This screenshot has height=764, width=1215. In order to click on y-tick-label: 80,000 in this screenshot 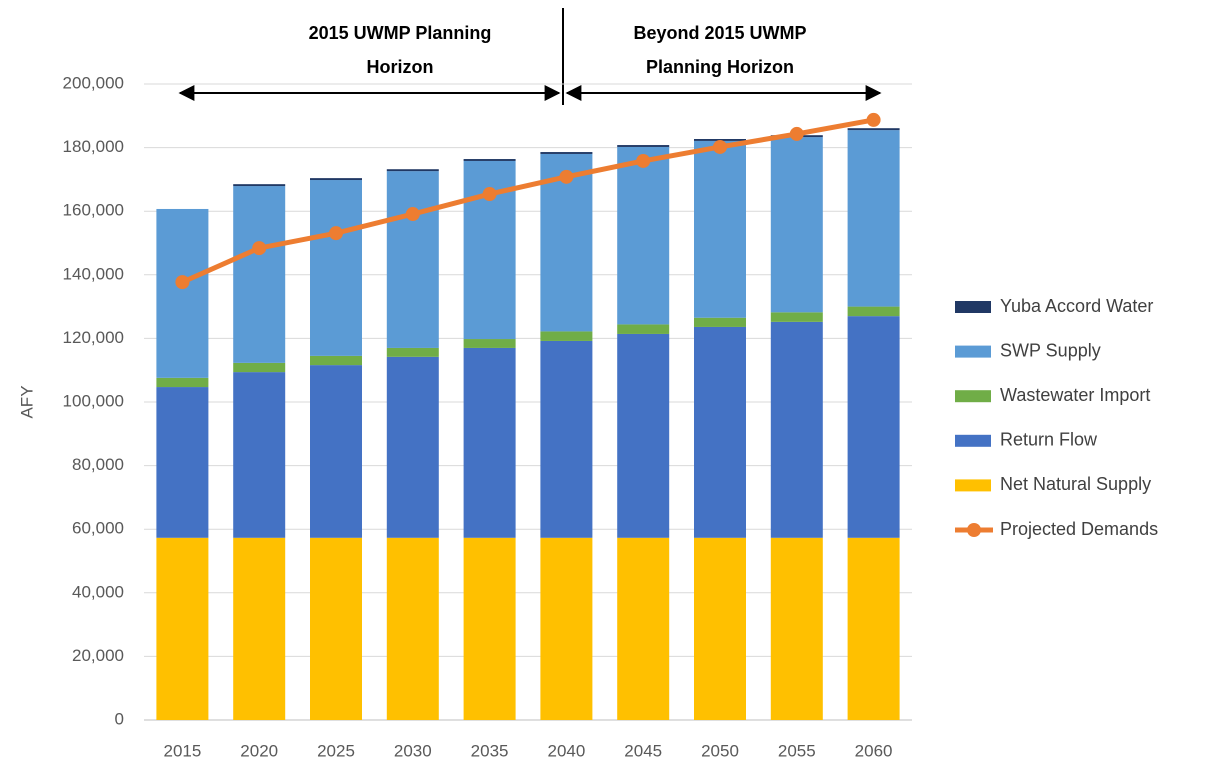, I will do `click(98, 464)`.